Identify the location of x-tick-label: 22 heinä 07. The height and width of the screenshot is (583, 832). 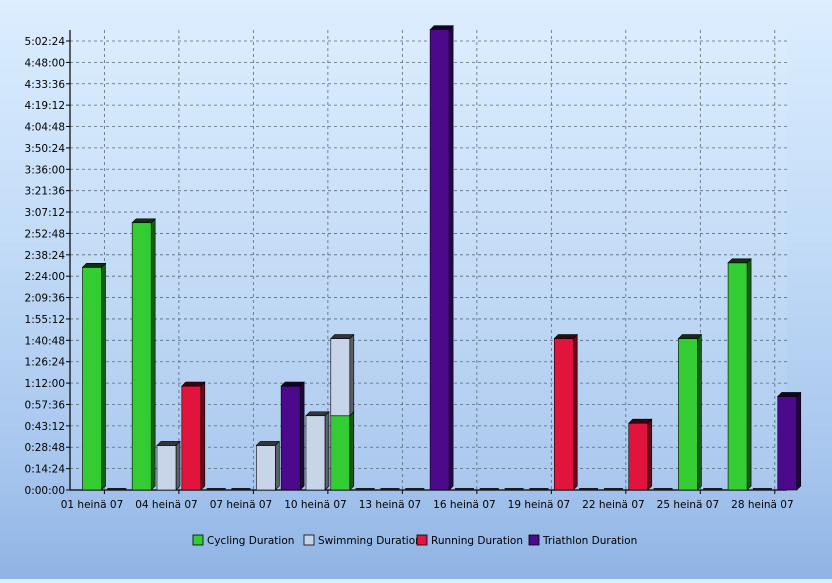
(613, 505).